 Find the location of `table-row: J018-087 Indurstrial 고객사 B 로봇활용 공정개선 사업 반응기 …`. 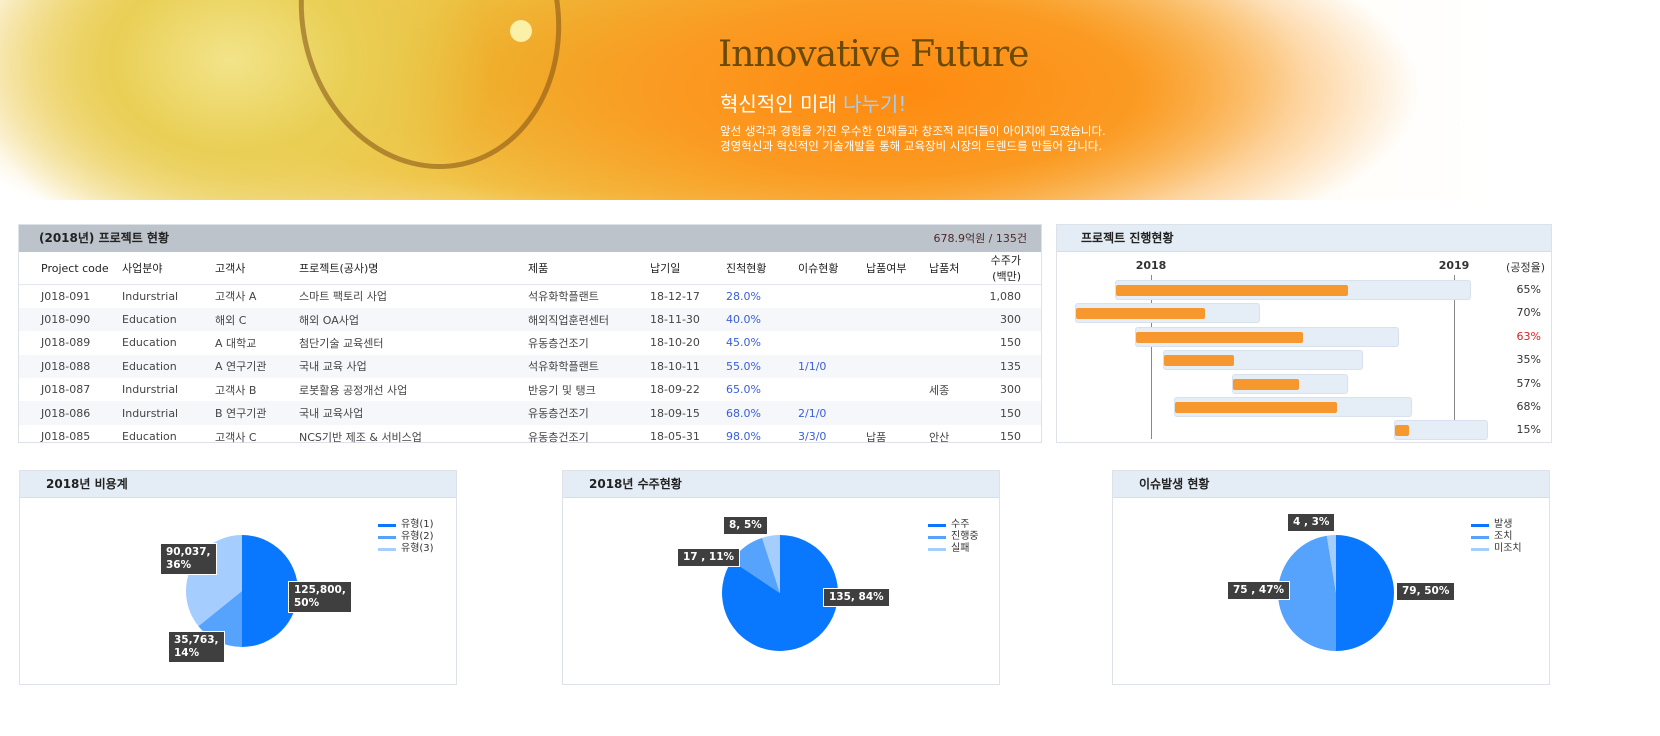

table-row: J018-087 Indurstrial 고객사 B 로봇활용 공정개선 사업 반응기 … is located at coordinates (530, 389).